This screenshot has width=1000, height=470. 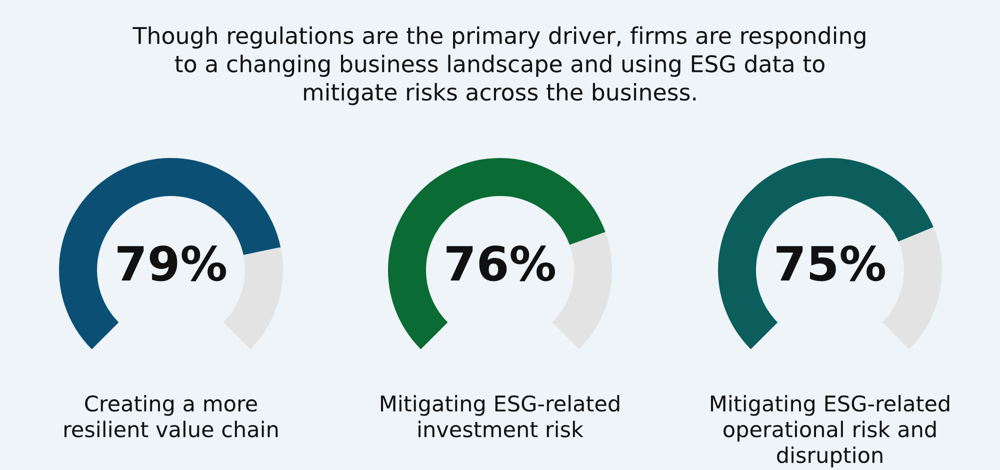 What do you see at coordinates (171, 416) in the screenshot?
I see `text: Creating a more resilient value chain` at bounding box center [171, 416].